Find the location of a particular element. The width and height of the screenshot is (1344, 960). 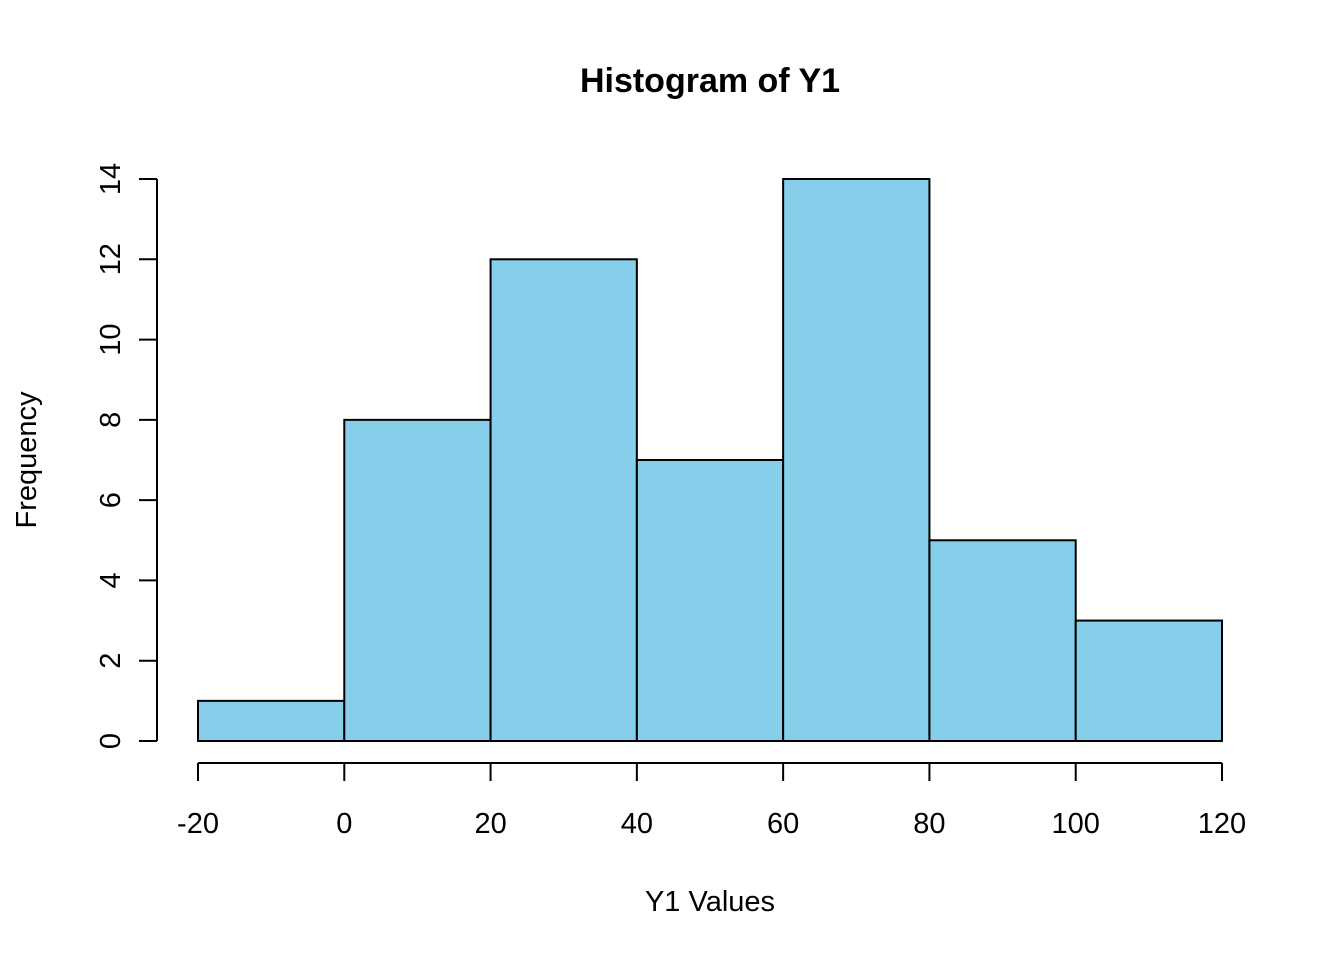

y-tick-label: 2 is located at coordinates (111, 661).